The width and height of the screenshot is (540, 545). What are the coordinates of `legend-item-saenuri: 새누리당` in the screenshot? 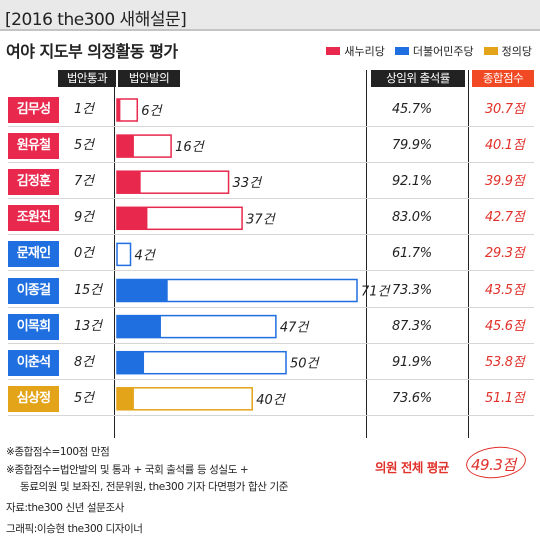 It's located at (355, 51).